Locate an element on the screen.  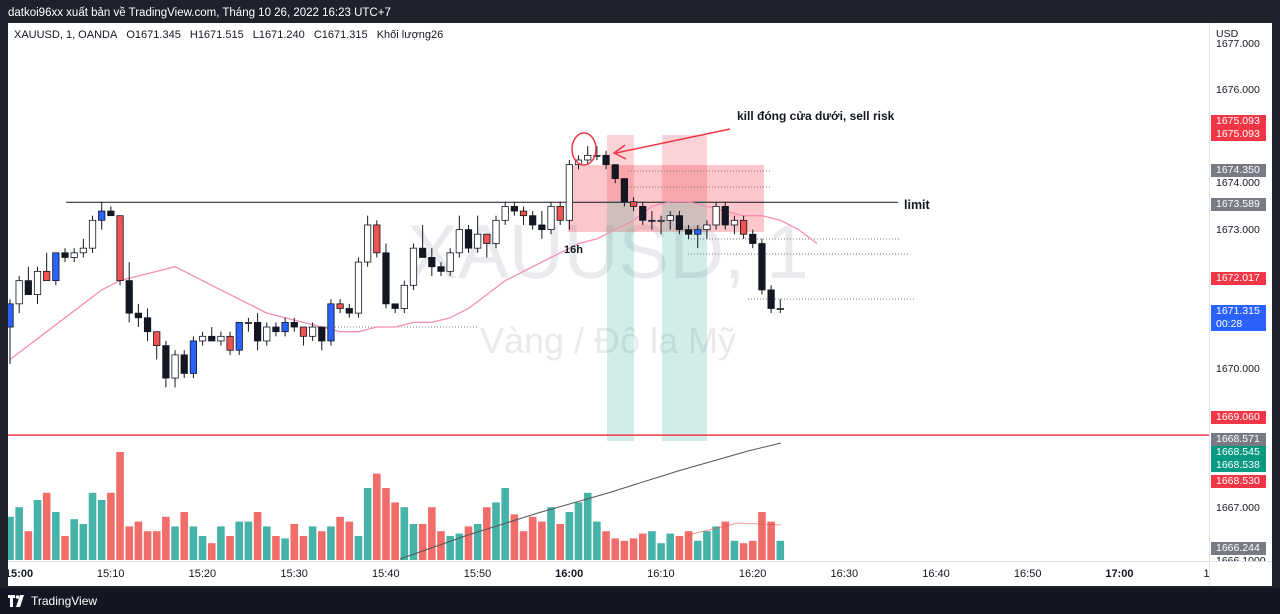
legend-open: O1671.345 is located at coordinates (153, 35).